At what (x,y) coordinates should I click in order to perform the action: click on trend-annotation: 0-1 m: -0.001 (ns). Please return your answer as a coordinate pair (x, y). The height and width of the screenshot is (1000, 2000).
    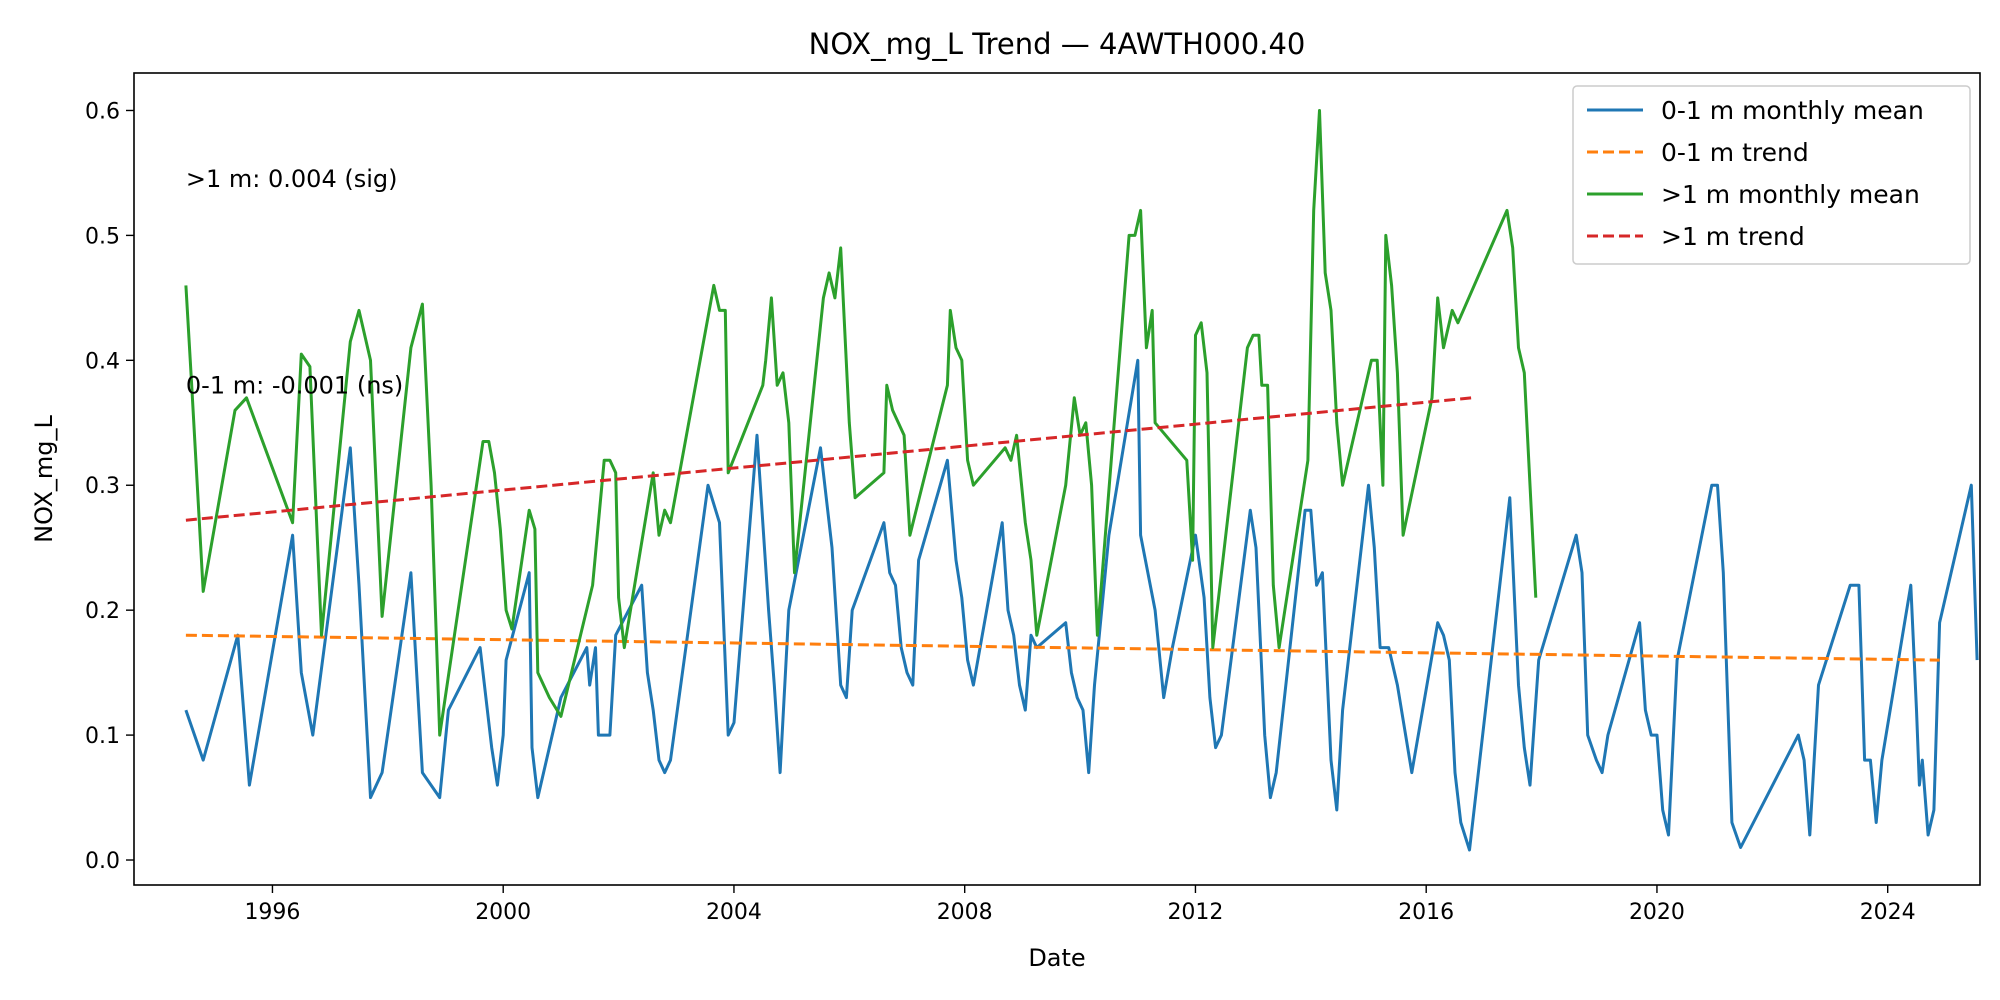
    Looking at the image, I should click on (294, 385).